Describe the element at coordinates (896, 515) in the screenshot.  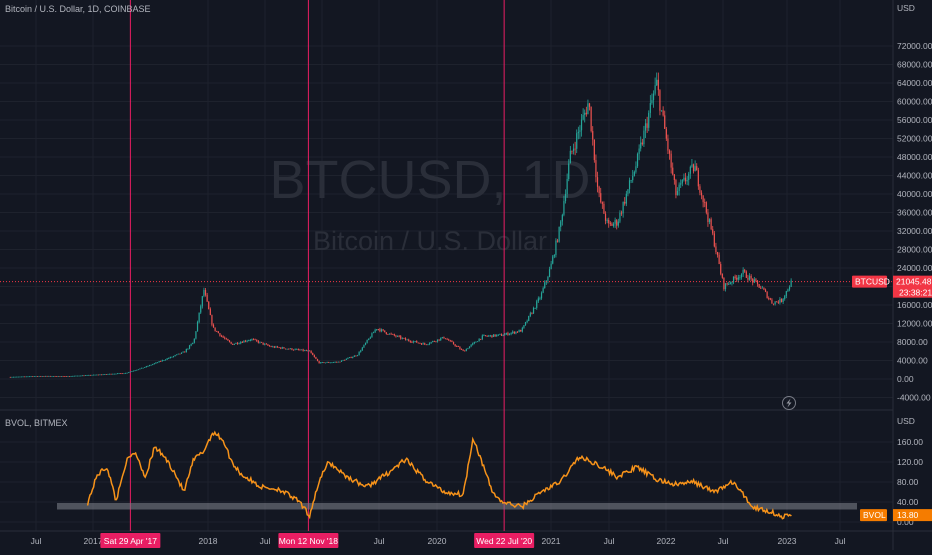
I see `bvol-last-tag: BVOL 13.80` at that location.